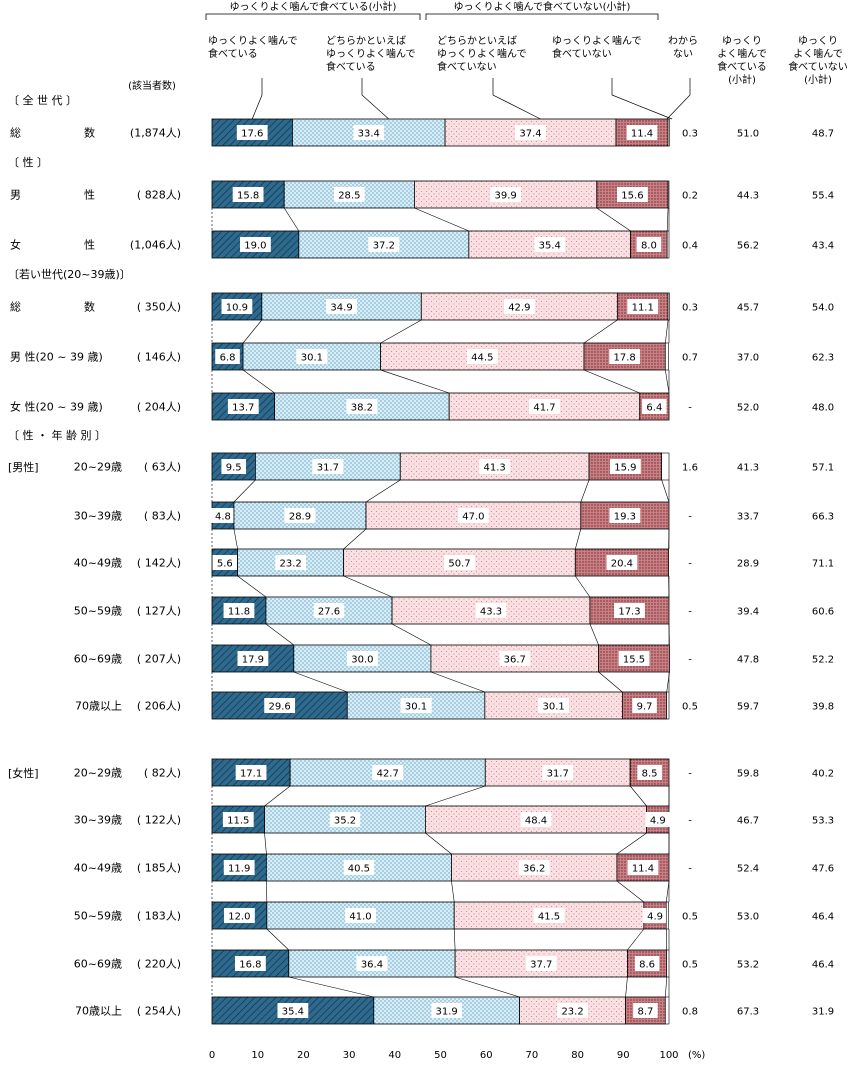  What do you see at coordinates (748, 821) in the screenshot?
I see `row-subtotal-yes: 46.7` at bounding box center [748, 821].